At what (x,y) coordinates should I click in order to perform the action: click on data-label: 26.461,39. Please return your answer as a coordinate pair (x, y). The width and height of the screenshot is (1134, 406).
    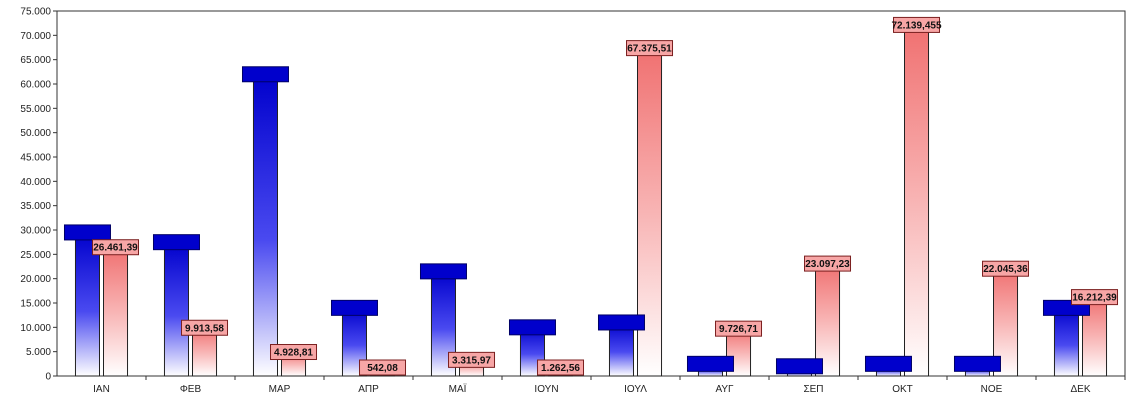
    Looking at the image, I should click on (115, 248).